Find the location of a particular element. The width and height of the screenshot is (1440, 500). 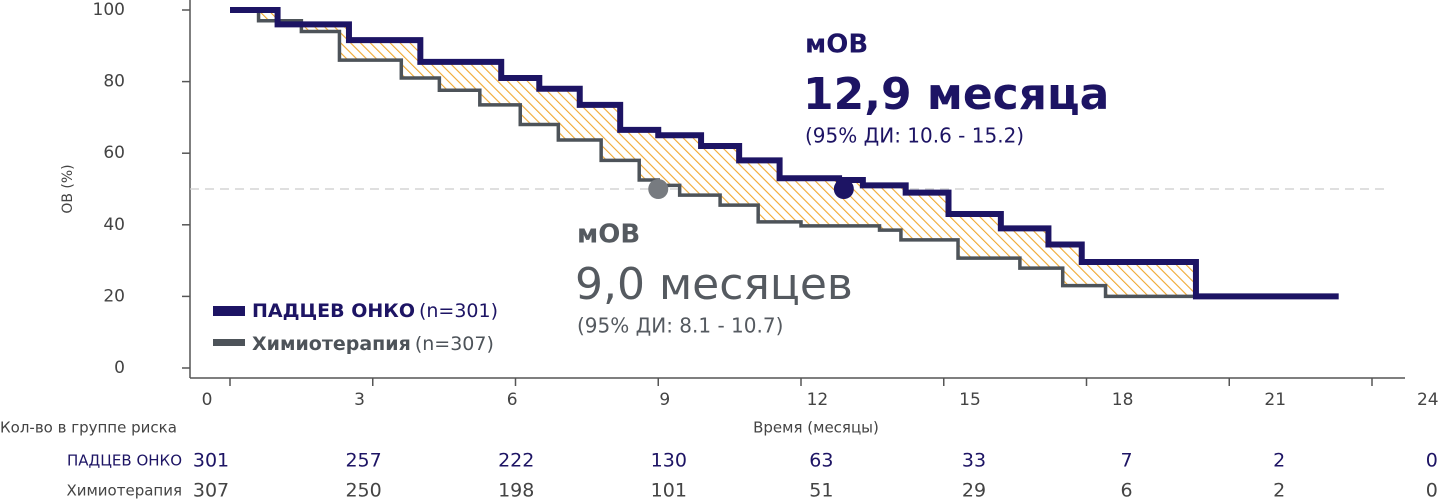

y-tick-label: 80 is located at coordinates (114, 82).